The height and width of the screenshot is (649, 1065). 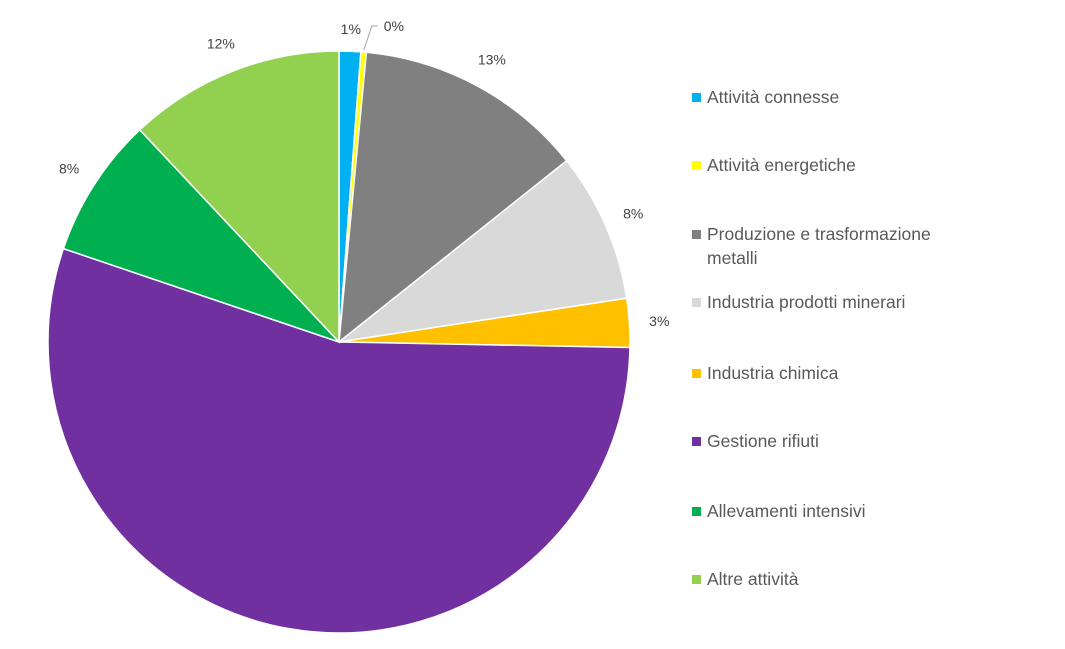 I want to click on legend-item: Allevamenti intensivi, so click(x=834, y=511).